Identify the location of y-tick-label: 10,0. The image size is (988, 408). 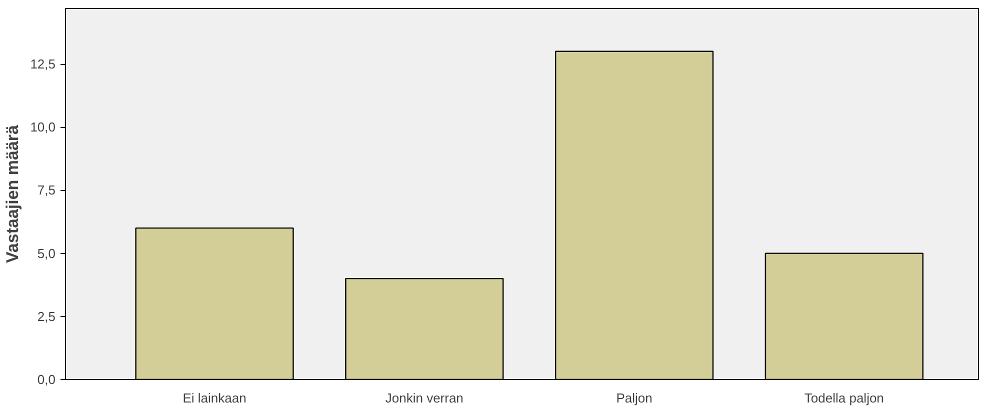
(43, 127).